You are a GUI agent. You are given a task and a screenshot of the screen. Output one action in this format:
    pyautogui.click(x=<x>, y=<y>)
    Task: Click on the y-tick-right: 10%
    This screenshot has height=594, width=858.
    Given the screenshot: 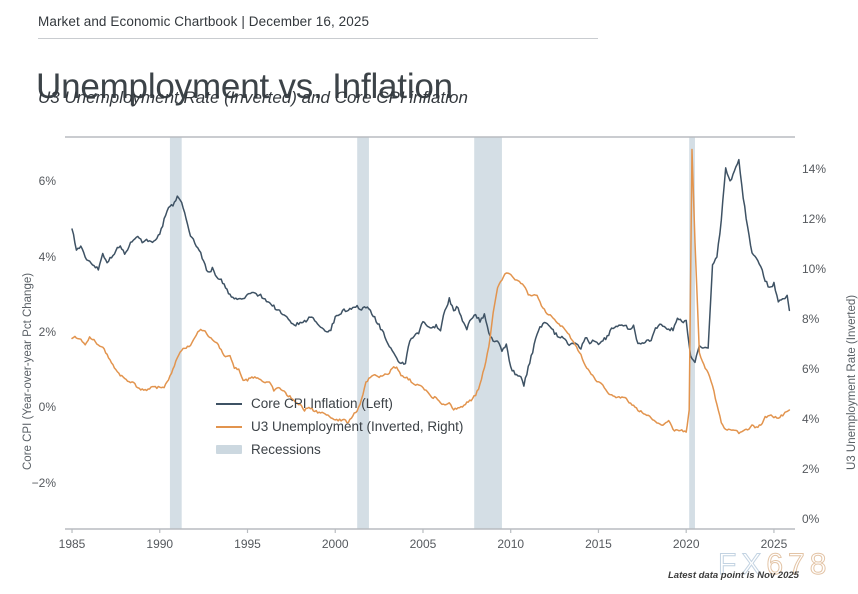 What is the action you would take?
    pyautogui.click(x=814, y=268)
    